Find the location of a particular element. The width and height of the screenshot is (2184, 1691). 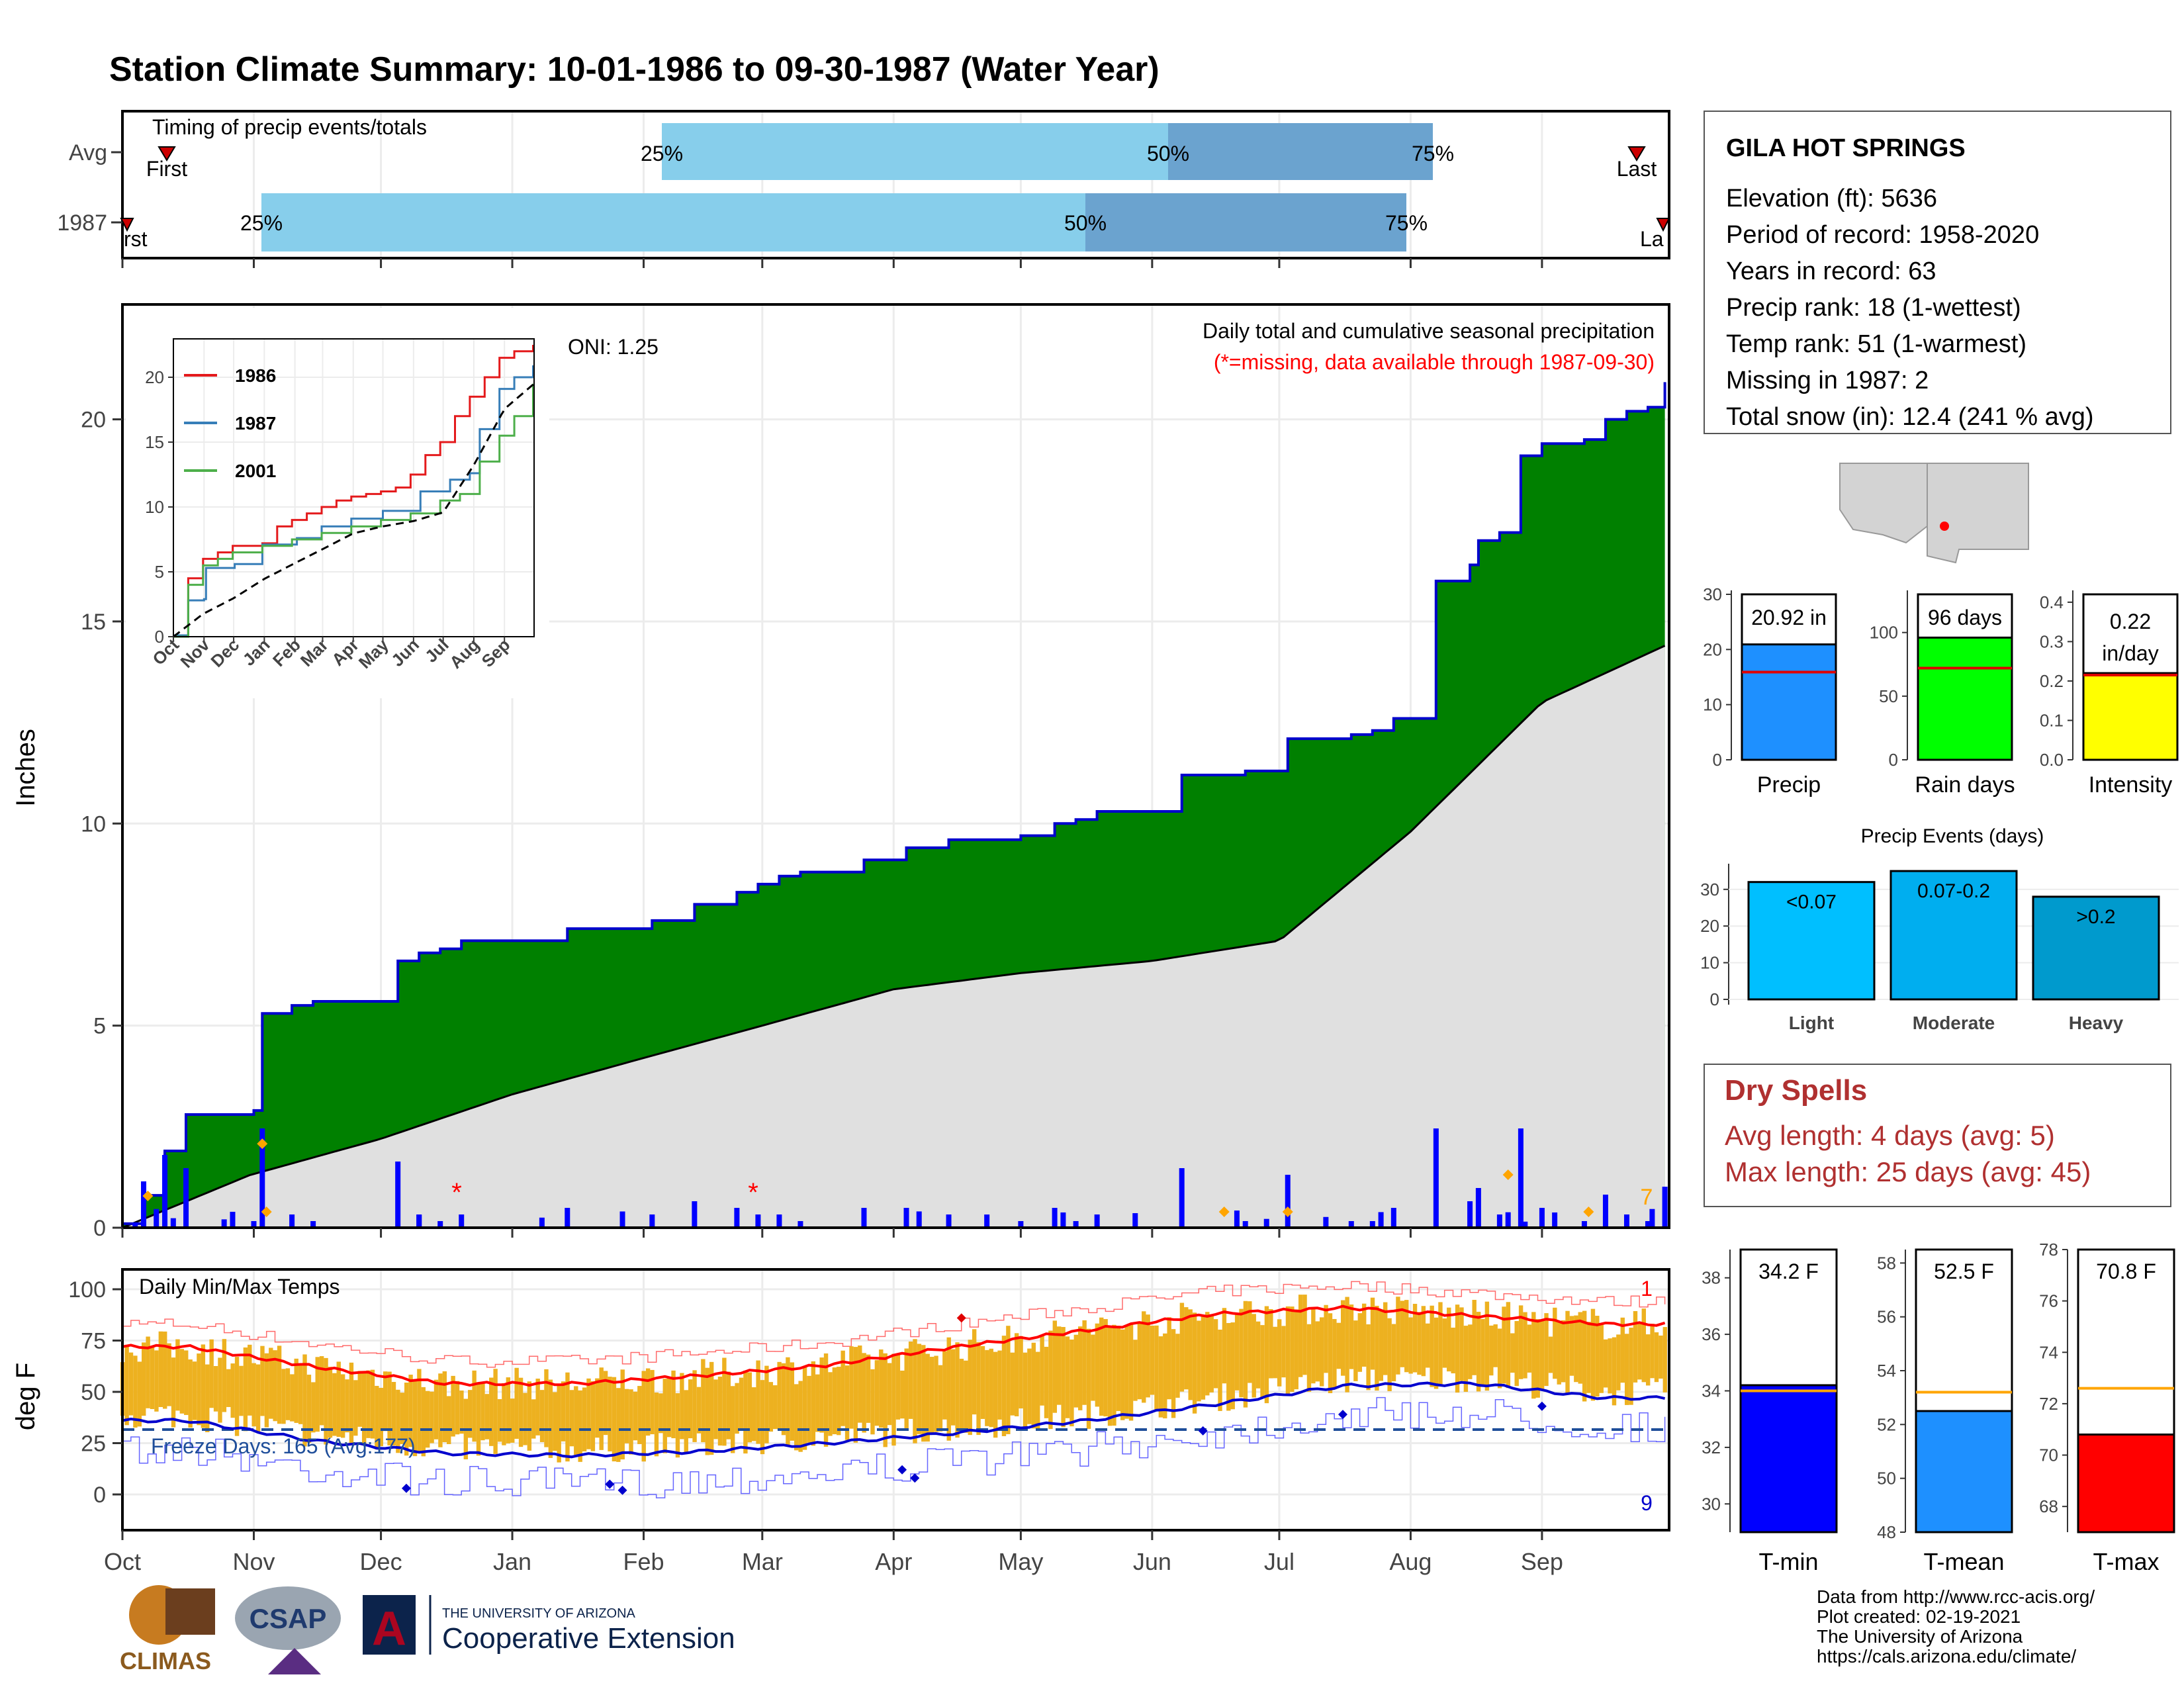

mini-bar-tick-label: 30 is located at coordinates (1712, 594).